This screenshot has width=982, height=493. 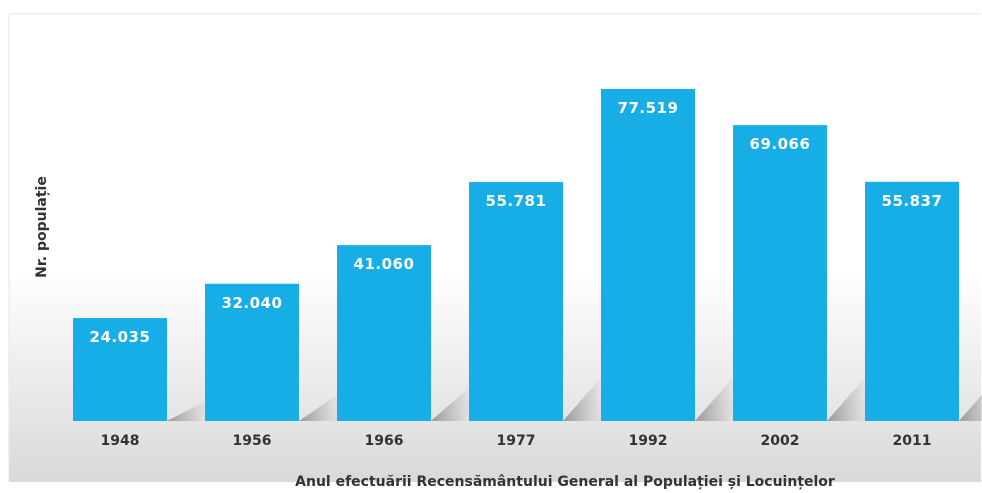 I want to click on bar-value-label: 55.837, so click(x=912, y=201).